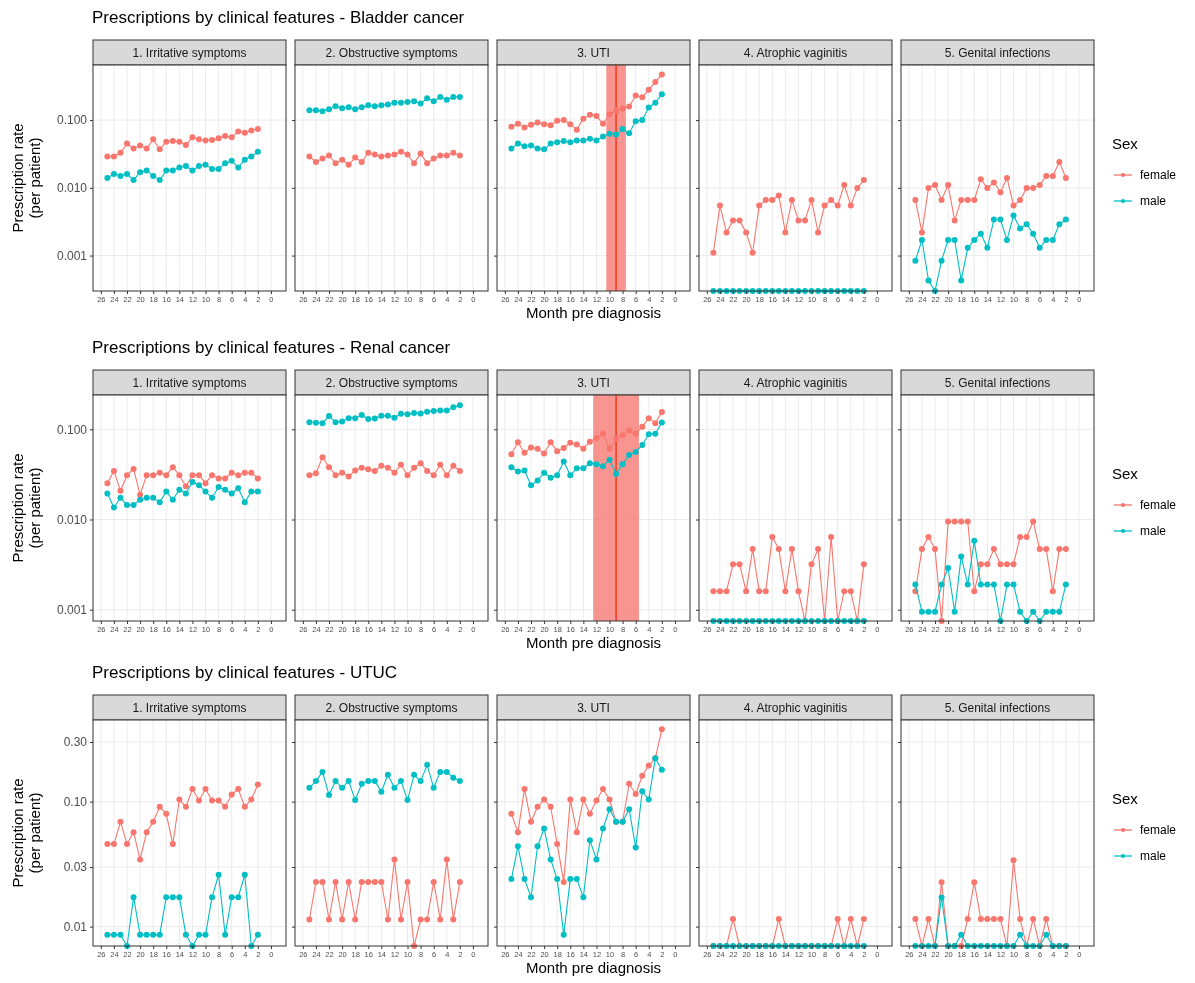 This screenshot has width=1195, height=983. I want to click on text: Prescriptions by clinical features - Renal cancer, so click(271, 347).